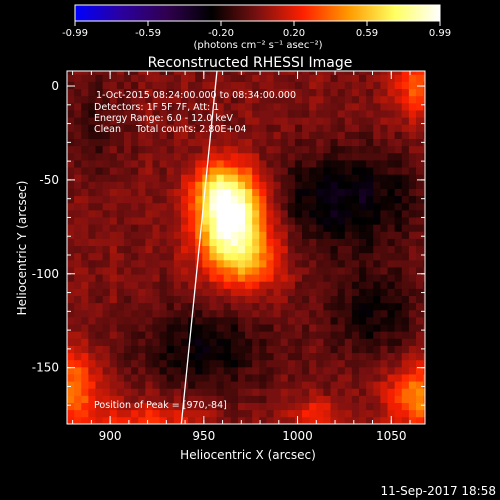 The width and height of the screenshot is (500, 500). I want to click on colorbar-tick-label: 0.59, so click(367, 33).